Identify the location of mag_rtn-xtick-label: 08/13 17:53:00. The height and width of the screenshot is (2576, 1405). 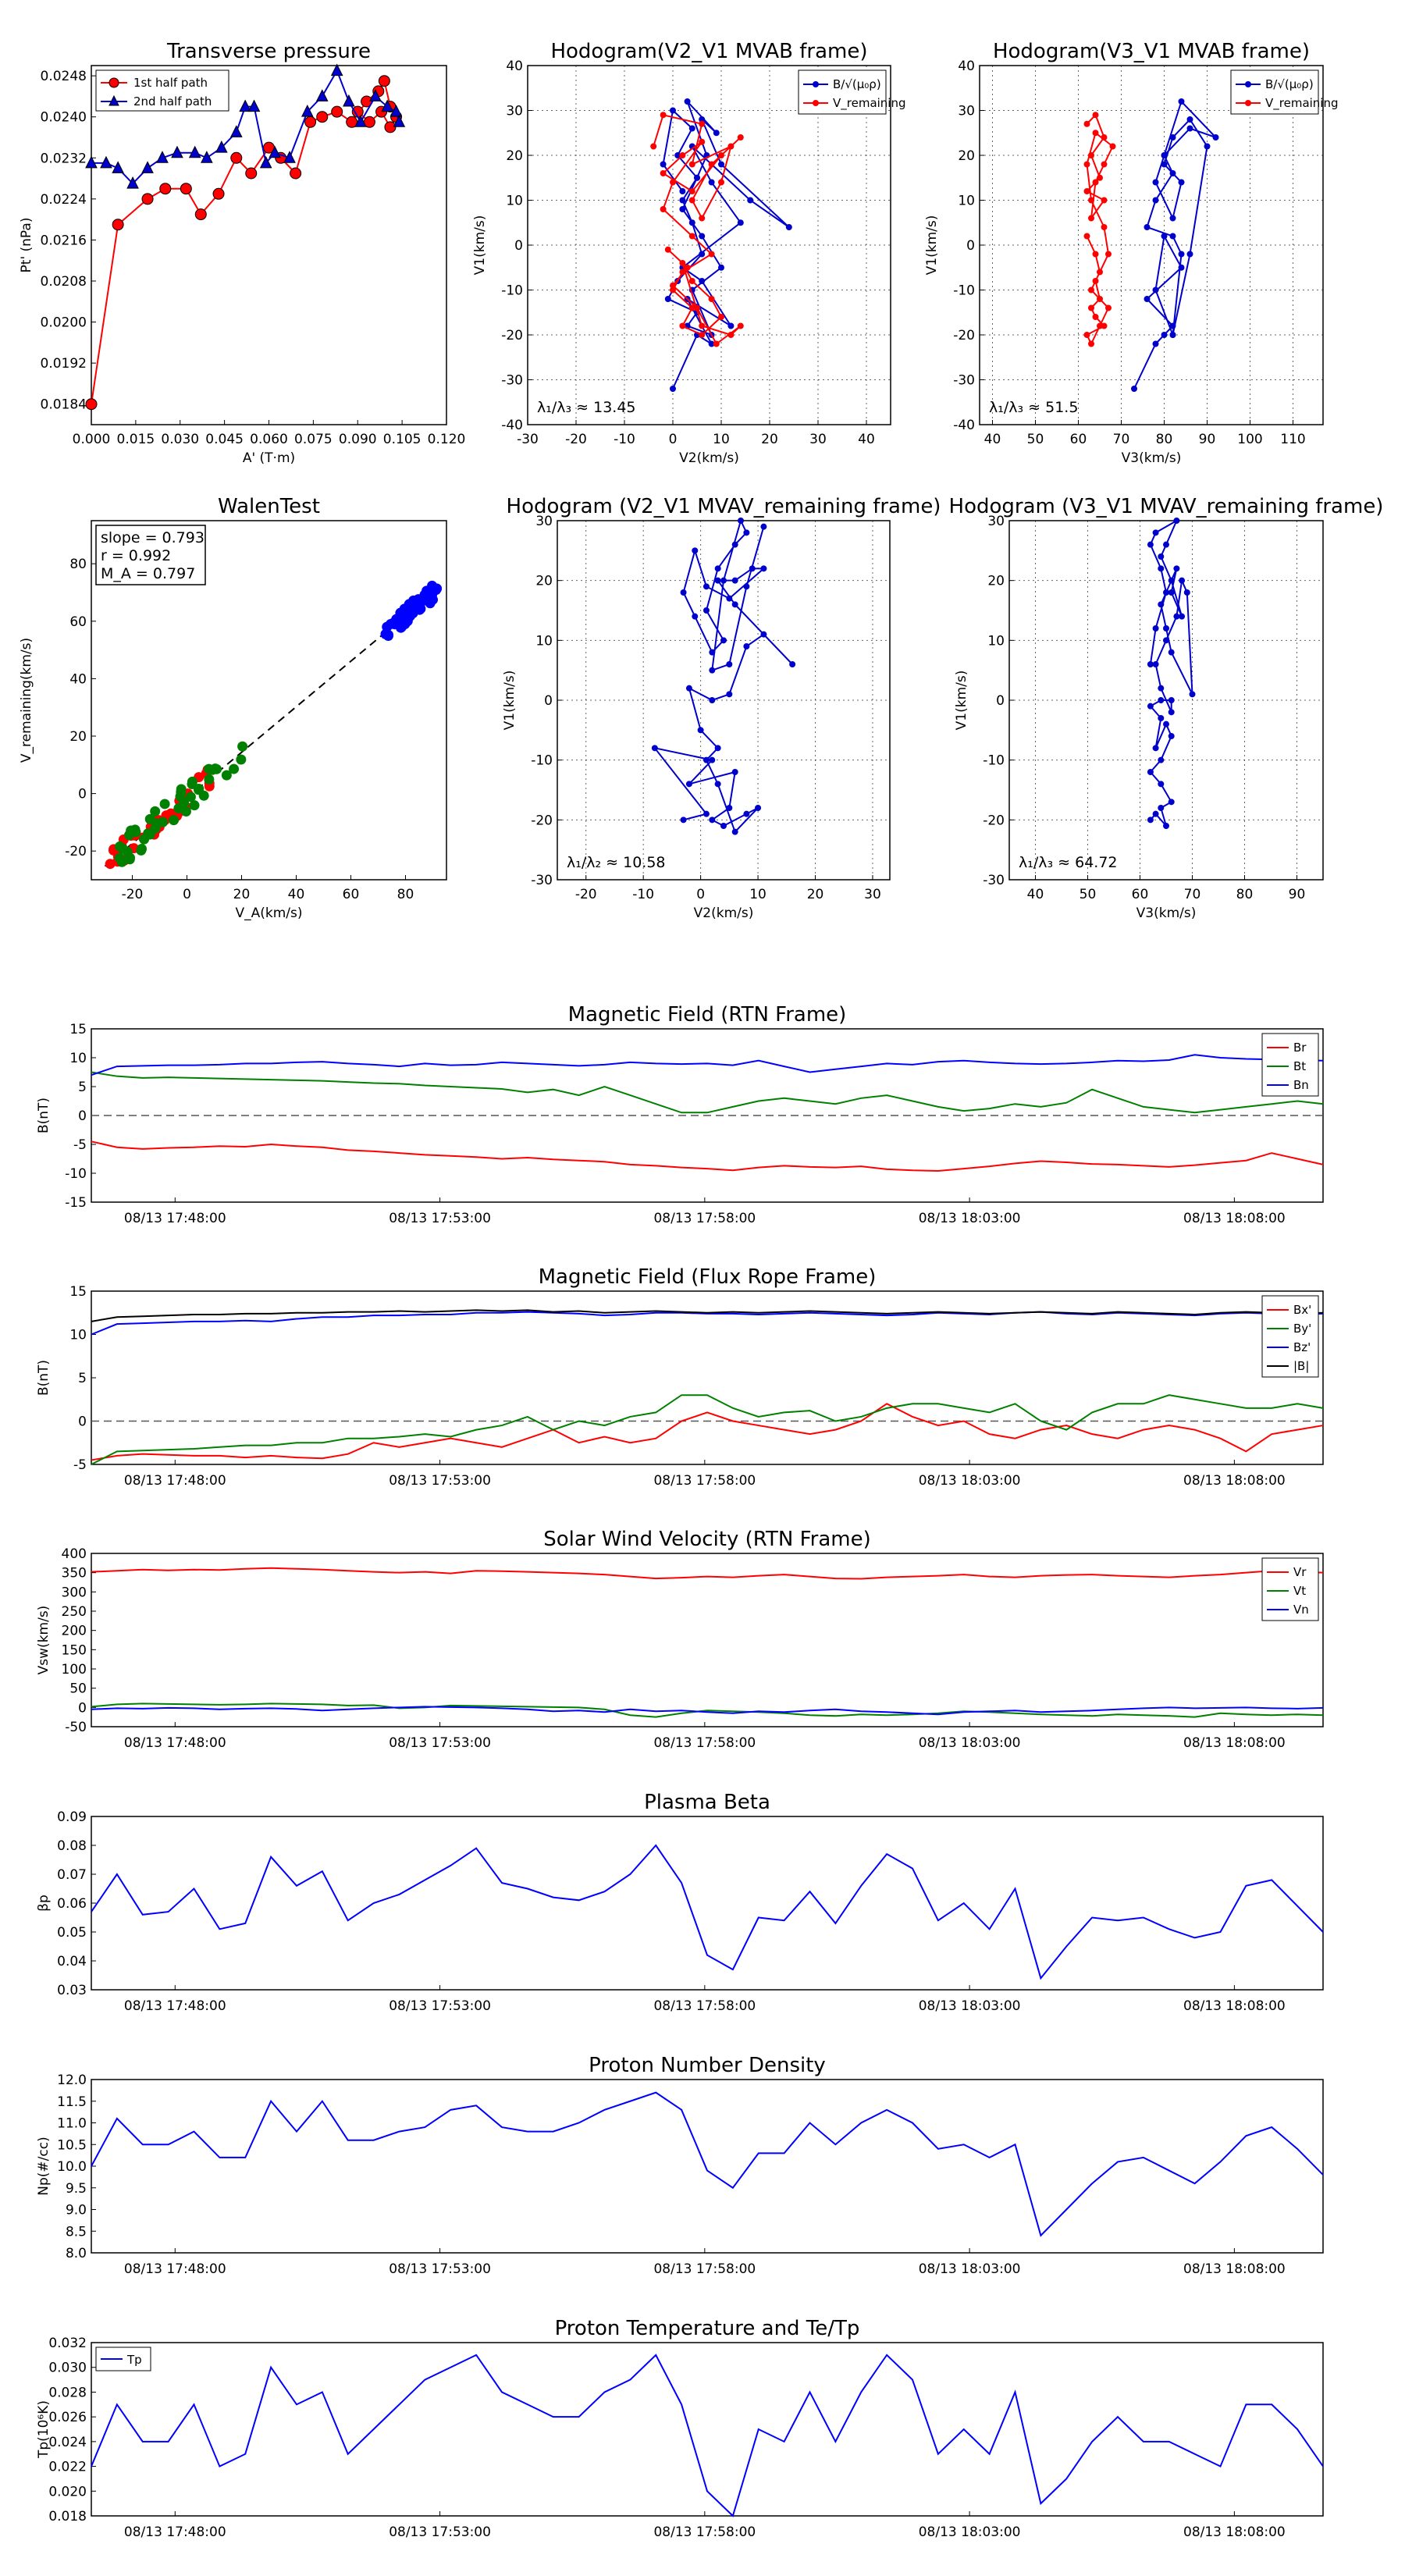
(440, 1218).